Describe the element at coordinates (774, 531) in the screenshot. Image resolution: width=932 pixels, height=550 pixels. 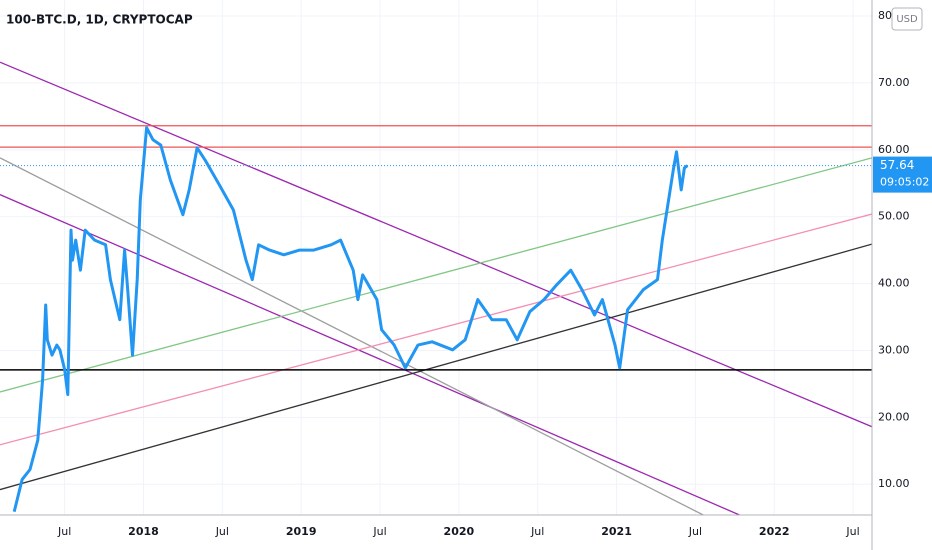
I see `x-tick-label: 2022` at that location.